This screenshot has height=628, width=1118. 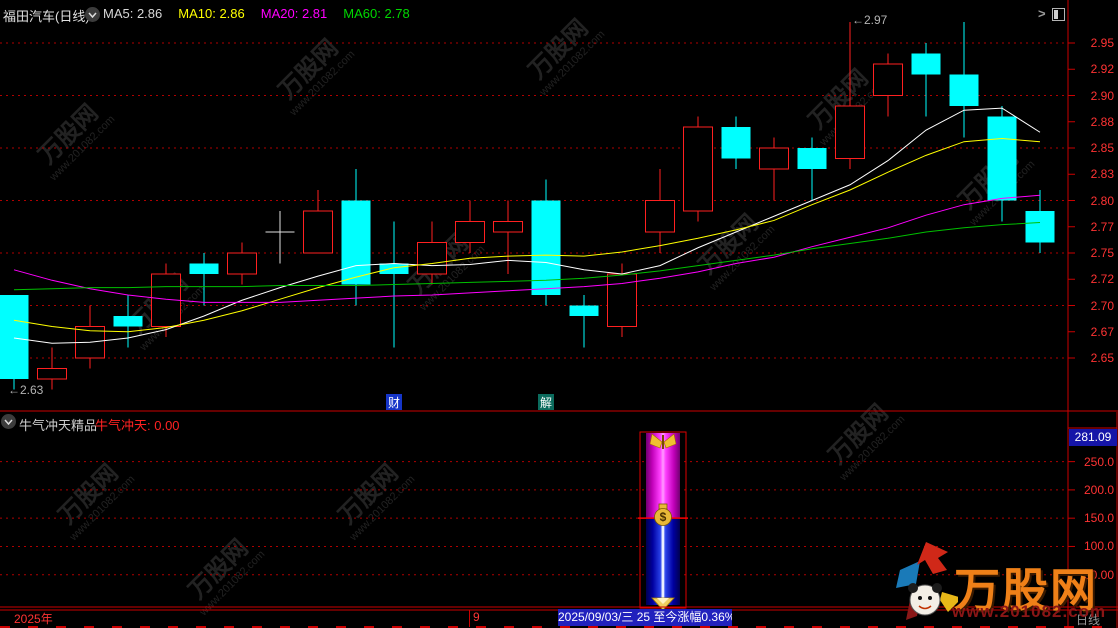 What do you see at coordinates (58, 425) in the screenshot?
I see `indicator-title: 牛气冲天精品` at bounding box center [58, 425].